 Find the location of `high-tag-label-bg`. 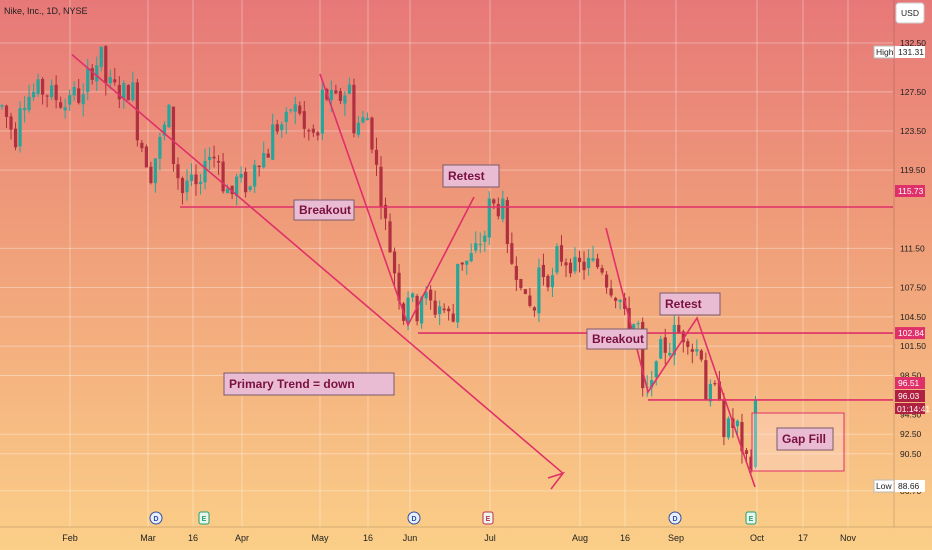

high-tag-label-bg is located at coordinates (884, 52).